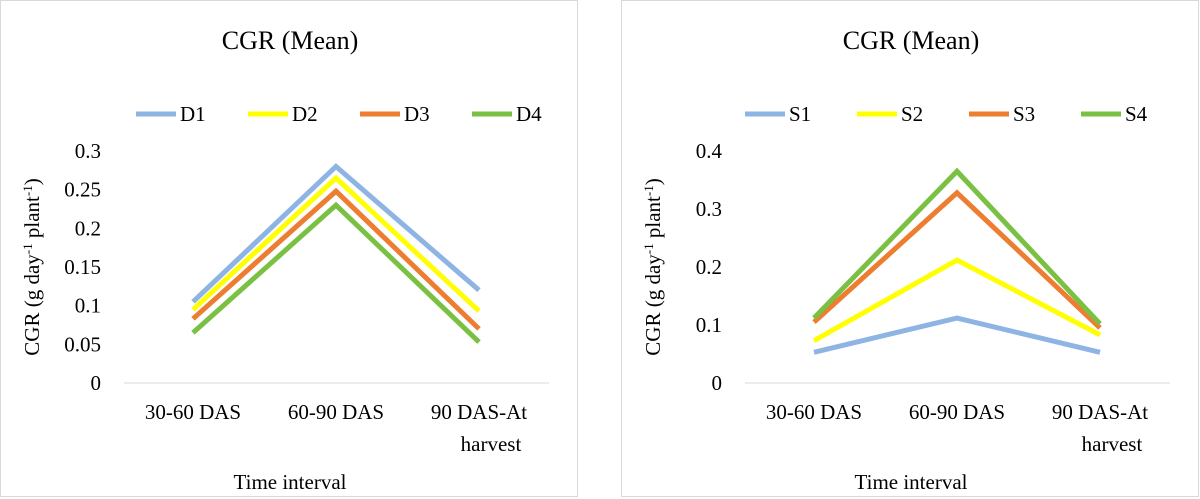  What do you see at coordinates (417, 114) in the screenshot?
I see `legend-label-d3: D3` at bounding box center [417, 114].